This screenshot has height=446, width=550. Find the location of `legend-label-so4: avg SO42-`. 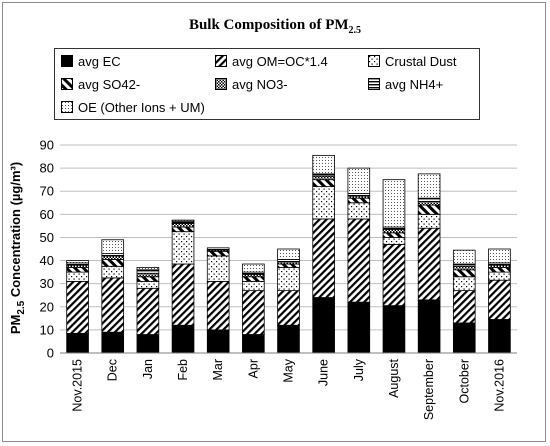

legend-label-so4: avg SO42- is located at coordinates (109, 84).